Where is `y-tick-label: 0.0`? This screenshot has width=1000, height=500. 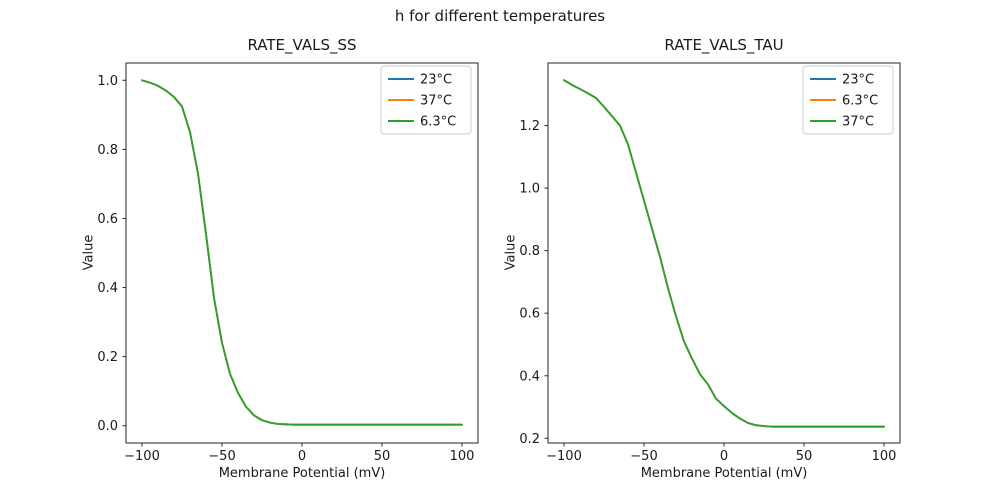
y-tick-label: 0.0 is located at coordinates (107, 426).